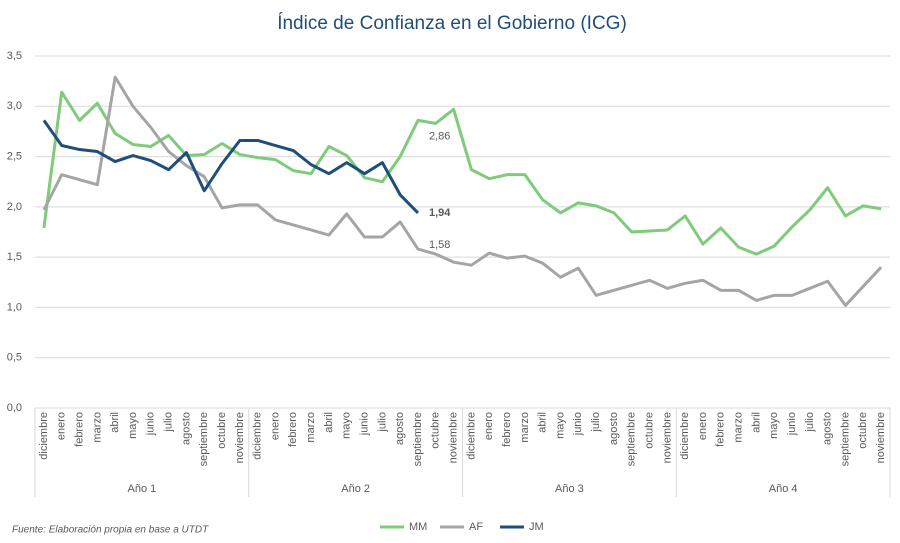 The image size is (900, 543). I want to click on legend-label: AF, so click(476, 527).